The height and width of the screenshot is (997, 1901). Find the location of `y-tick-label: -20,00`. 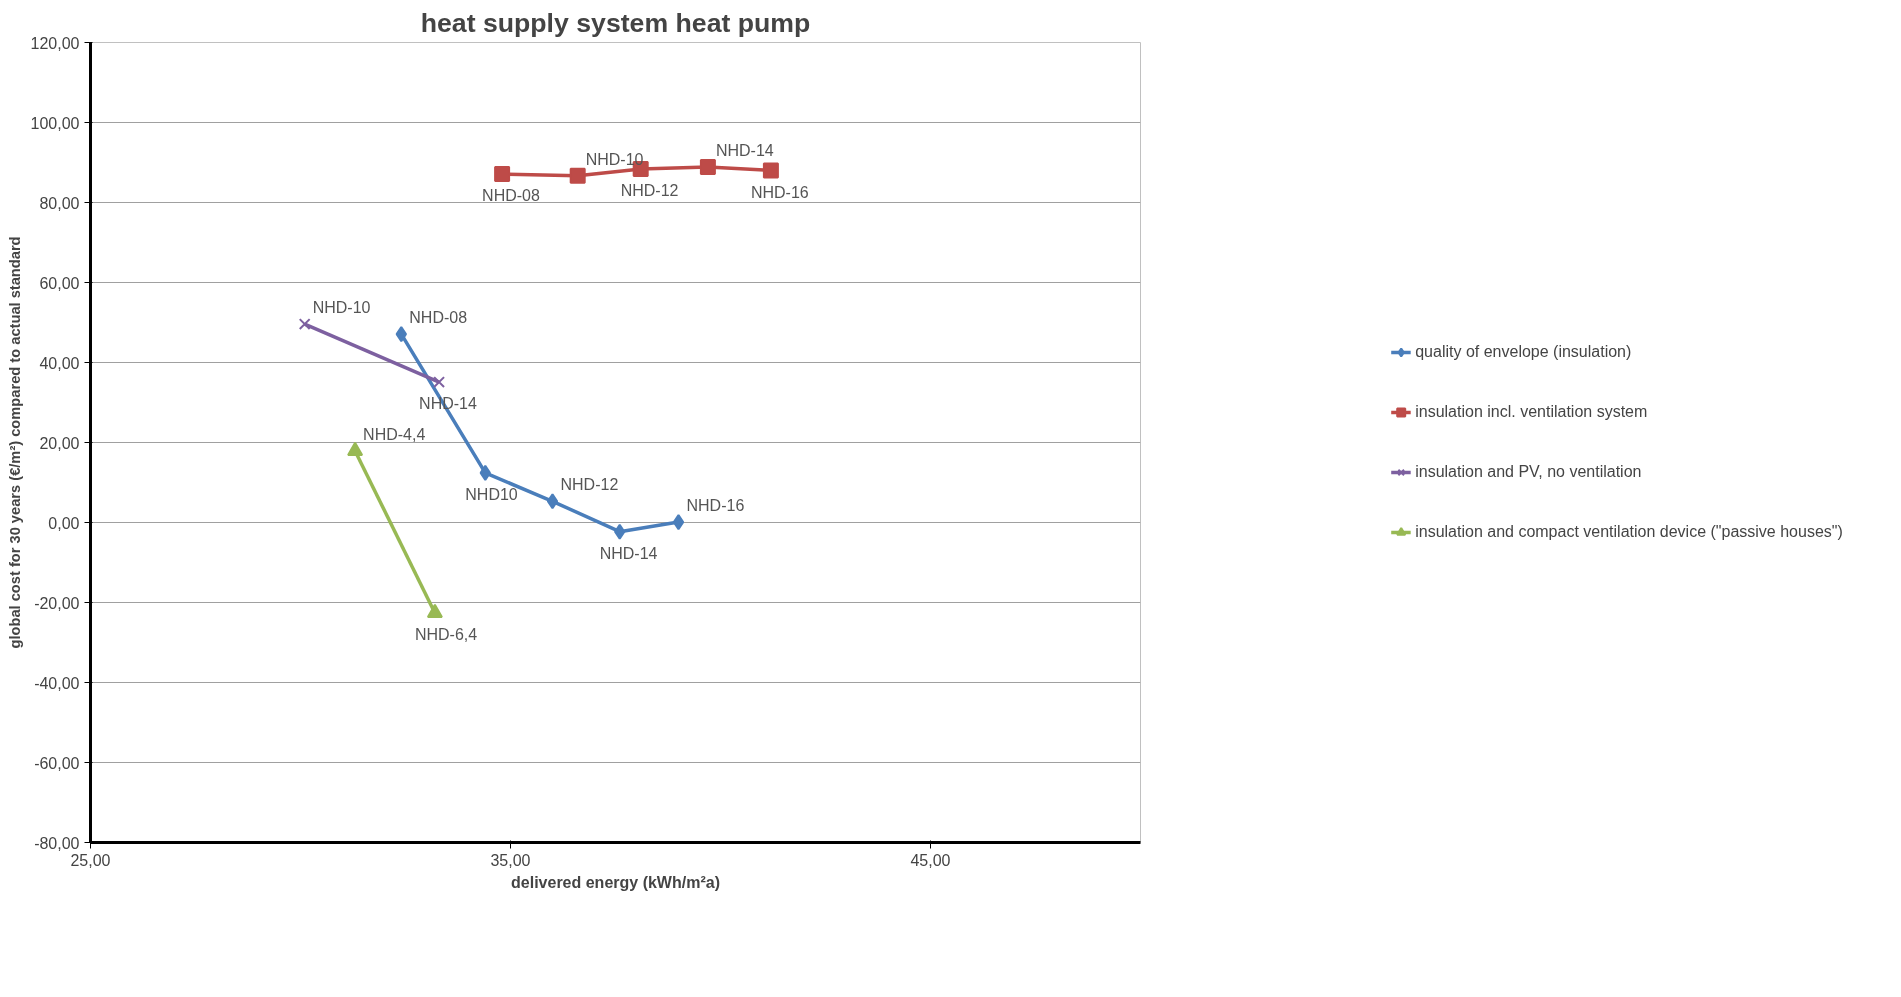

y-tick-label: -20,00 is located at coordinates (57, 603).